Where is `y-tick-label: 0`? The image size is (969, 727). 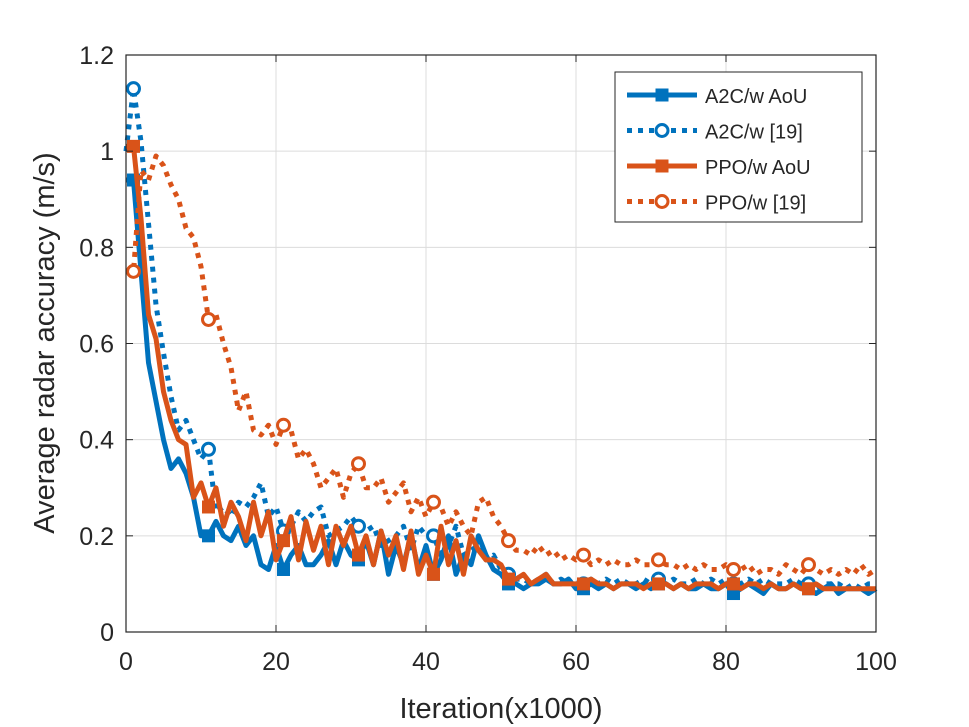 y-tick-label: 0 is located at coordinates (107, 633).